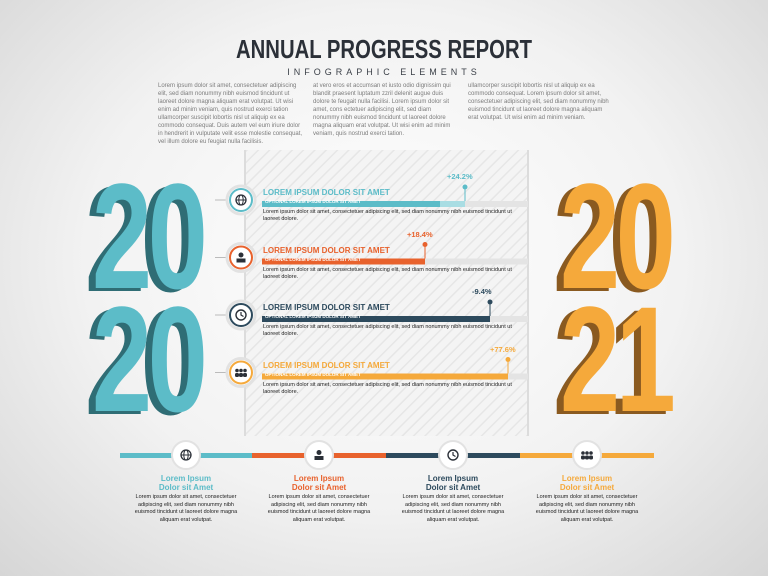 The height and width of the screenshot is (576, 768). What do you see at coordinates (617, 360) in the screenshot?
I see `year-digits: 21` at bounding box center [617, 360].